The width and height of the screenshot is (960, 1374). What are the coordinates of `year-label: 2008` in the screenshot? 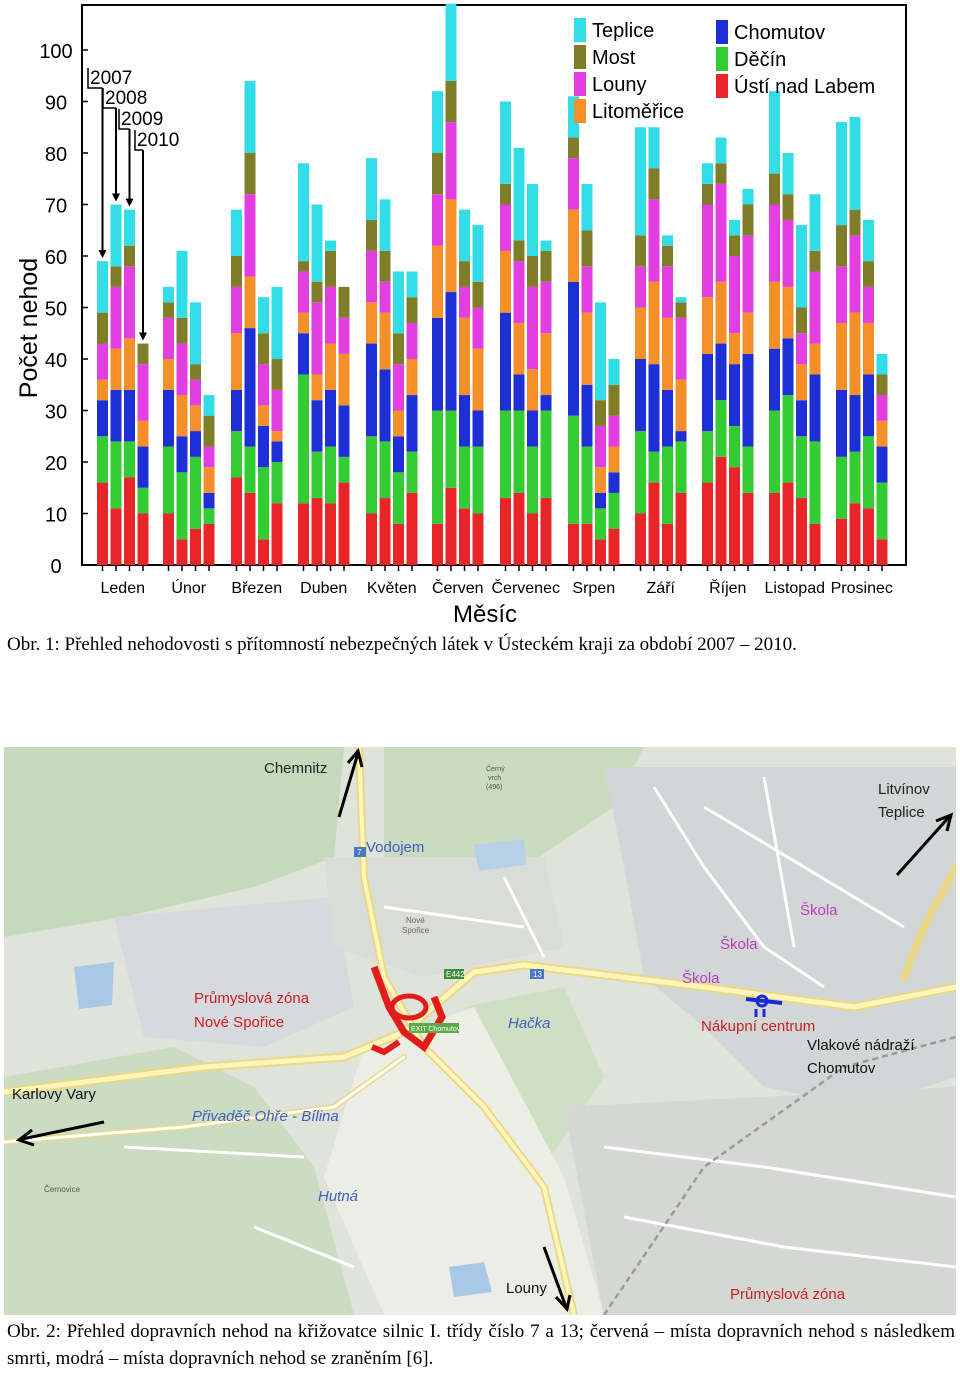 It's located at (126, 98).